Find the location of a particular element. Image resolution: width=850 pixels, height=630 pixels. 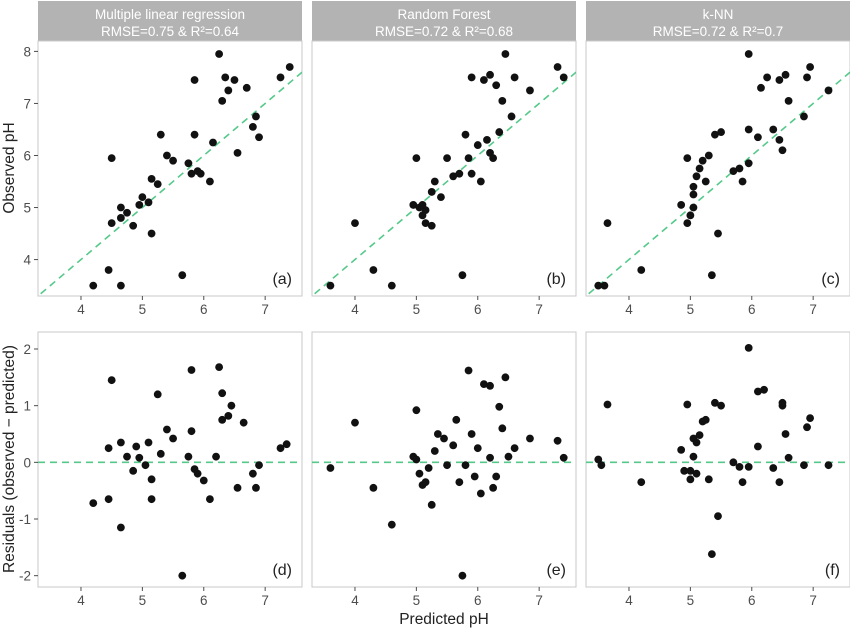

panel-a-plot-area is located at coordinates (170, 173).